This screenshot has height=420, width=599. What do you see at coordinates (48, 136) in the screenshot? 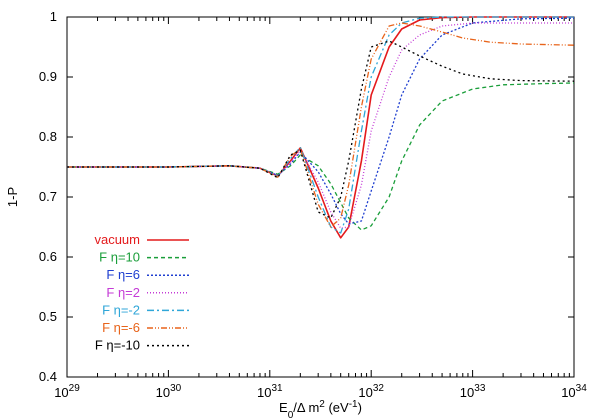
I see `y-tick-label: 0.8` at bounding box center [48, 136].